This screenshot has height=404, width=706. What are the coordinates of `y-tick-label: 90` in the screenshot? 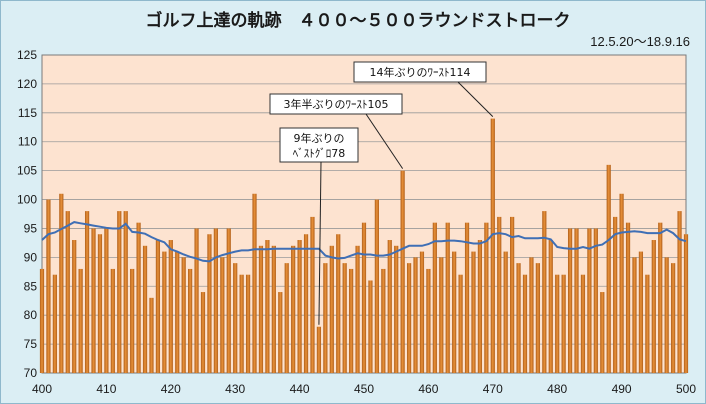 It's located at (31, 257).